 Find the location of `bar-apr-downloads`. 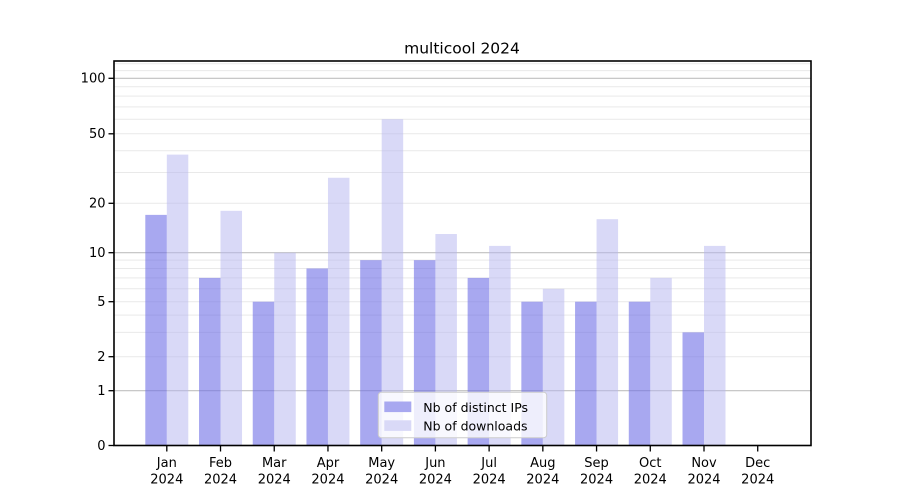

bar-apr-downloads is located at coordinates (338, 311).